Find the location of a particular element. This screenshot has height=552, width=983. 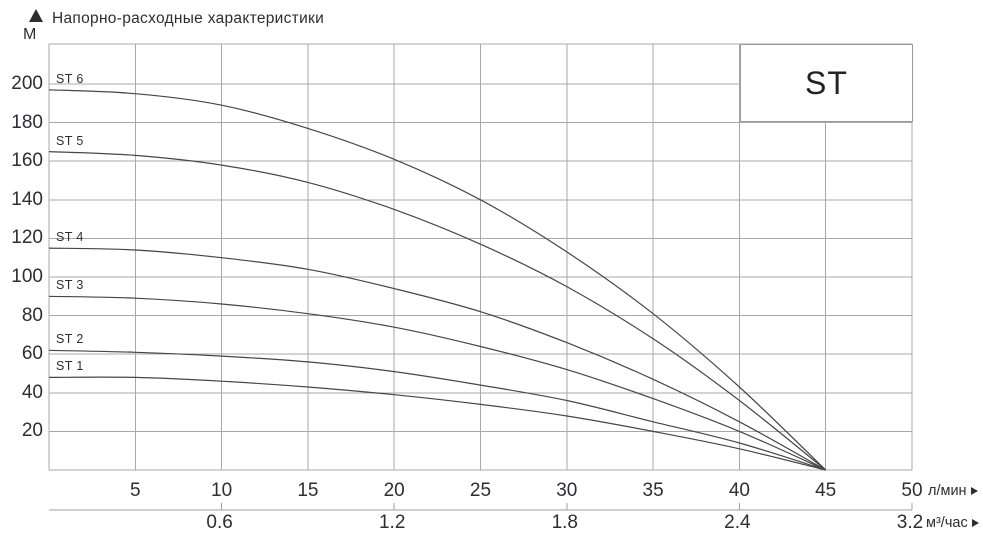

y-axis-unit-label: М is located at coordinates (30, 34).